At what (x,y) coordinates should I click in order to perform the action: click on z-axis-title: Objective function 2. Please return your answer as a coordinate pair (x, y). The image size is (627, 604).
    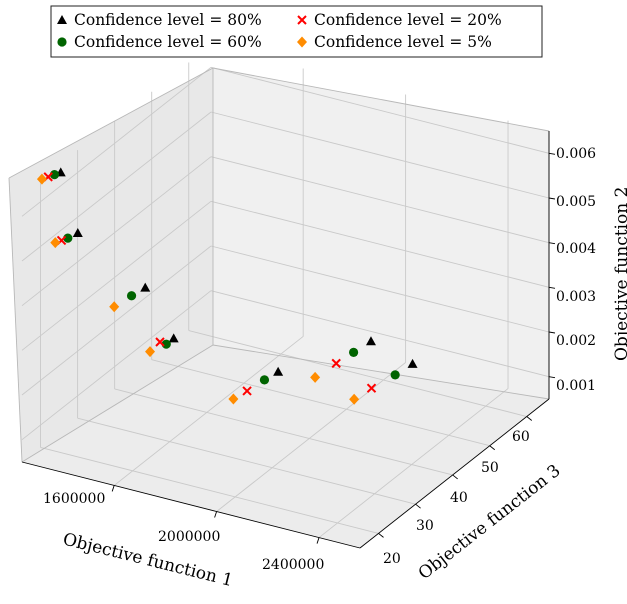
    Looking at the image, I should click on (619, 274).